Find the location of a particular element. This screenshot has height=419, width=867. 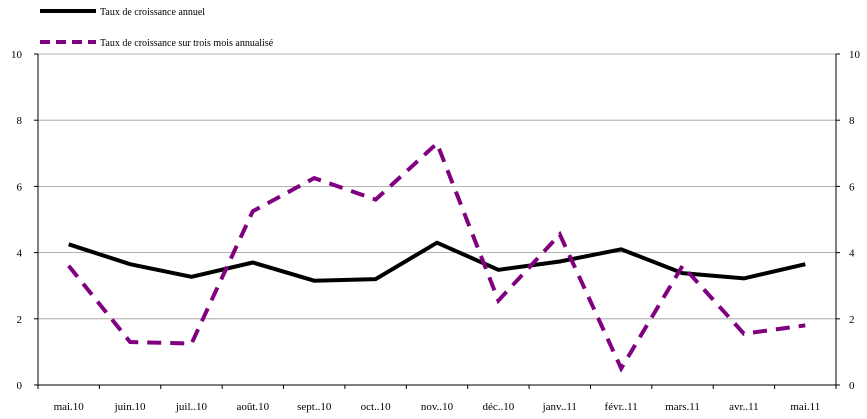

y-left-tick-label: 0 is located at coordinates (20, 386).